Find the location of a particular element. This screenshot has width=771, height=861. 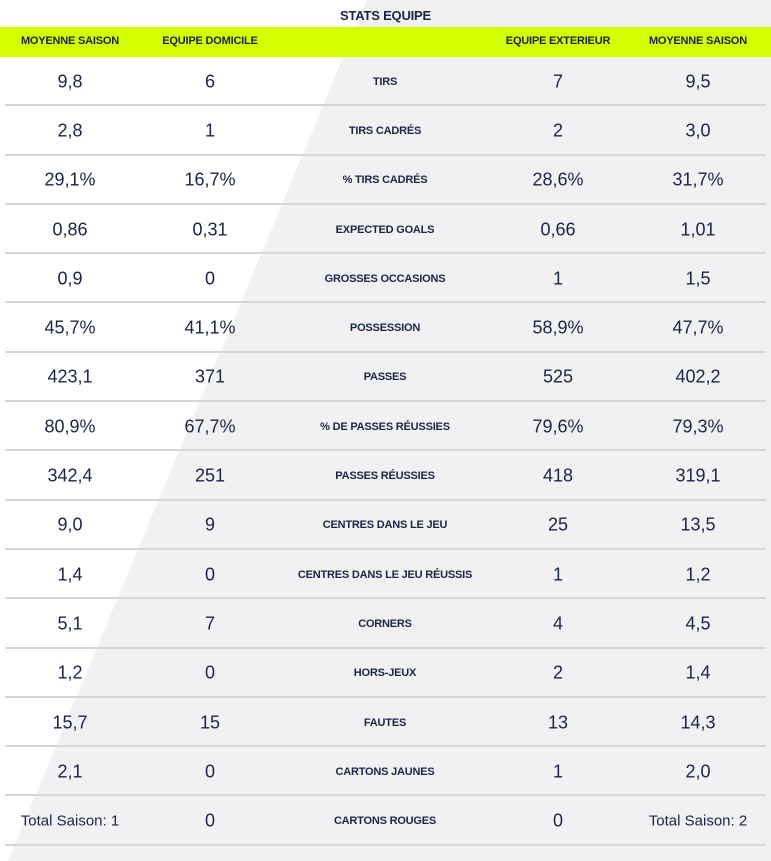

away-value: 525 is located at coordinates (558, 376).